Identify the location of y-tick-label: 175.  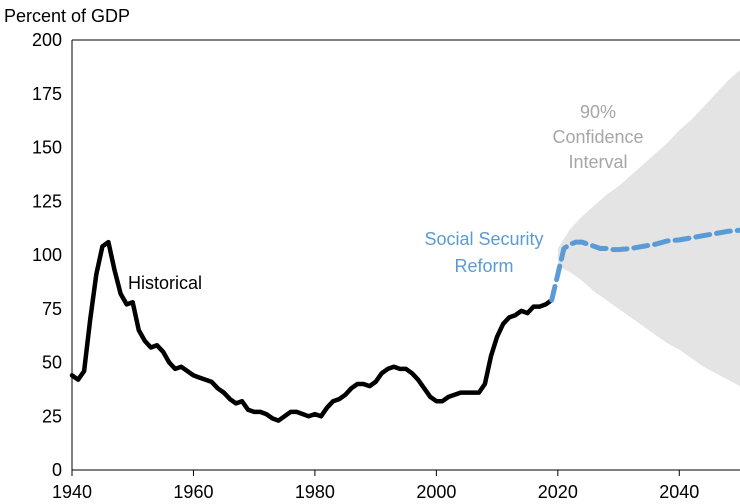
(47, 94).